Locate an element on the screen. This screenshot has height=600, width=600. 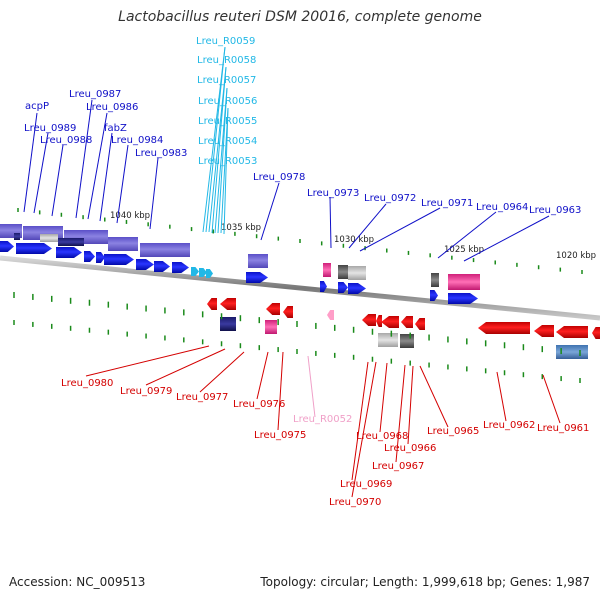
scale-tick-label: 1035 kbp is located at coordinates (241, 228).